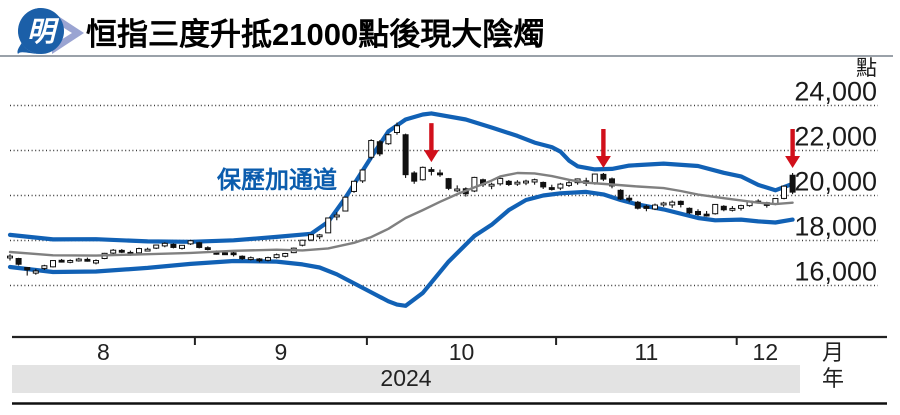 The width and height of the screenshot is (900, 415). I want to click on y-tick-label-24,000: 24,000, so click(835, 92).